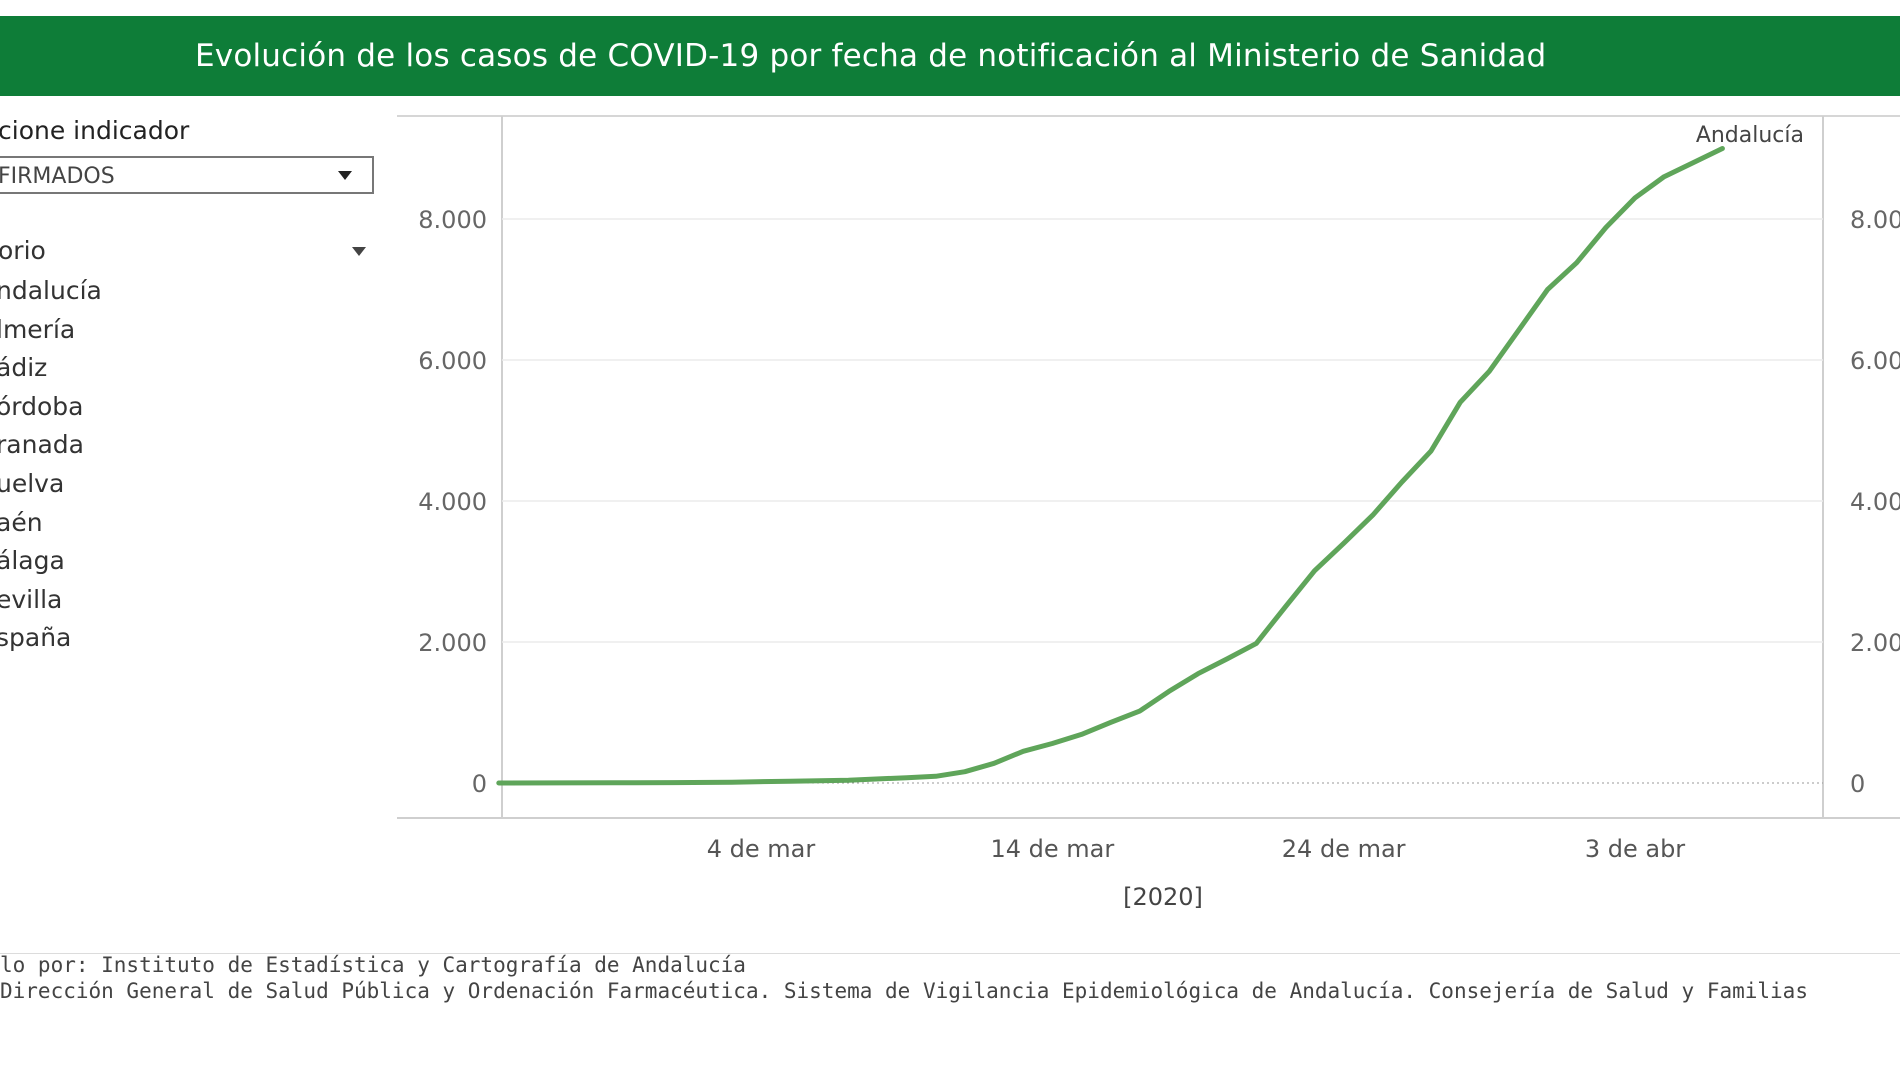 The height and width of the screenshot is (1069, 1900). Describe the element at coordinates (950, 953) in the screenshot. I see `footer-divider` at that location.